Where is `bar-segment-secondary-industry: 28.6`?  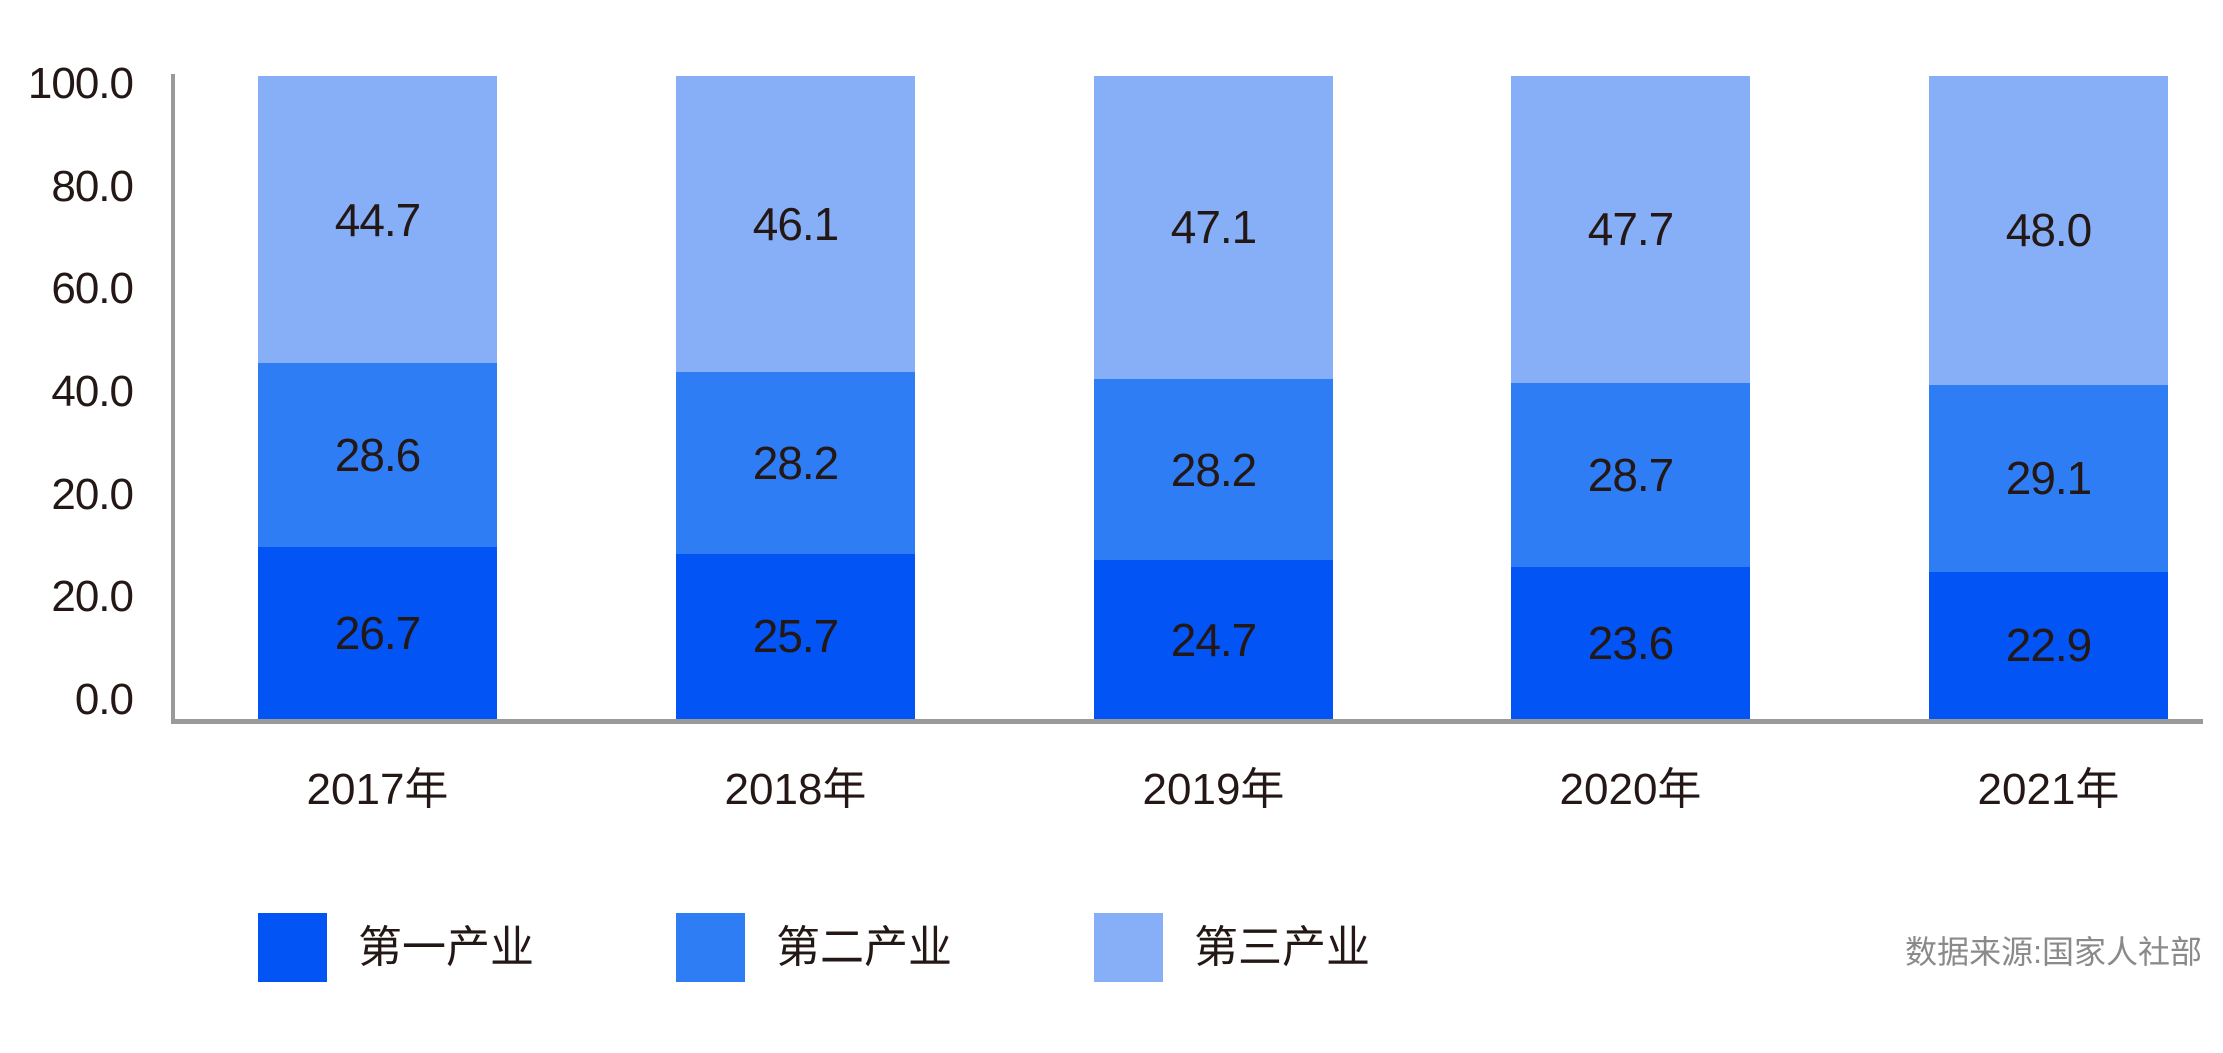 bar-segment-secondary-industry: 28.6 is located at coordinates (377, 455).